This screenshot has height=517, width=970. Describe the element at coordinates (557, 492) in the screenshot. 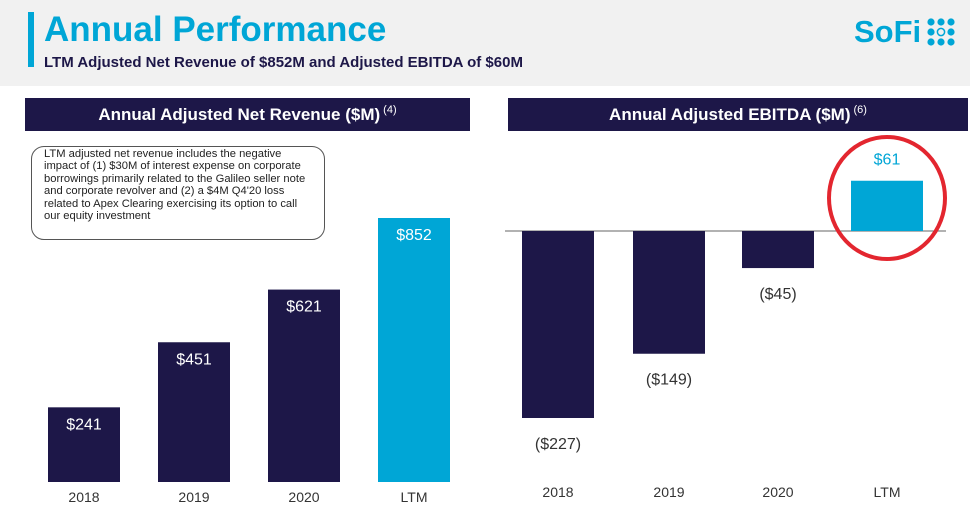

I see `ebitda-category-label: 2018` at that location.